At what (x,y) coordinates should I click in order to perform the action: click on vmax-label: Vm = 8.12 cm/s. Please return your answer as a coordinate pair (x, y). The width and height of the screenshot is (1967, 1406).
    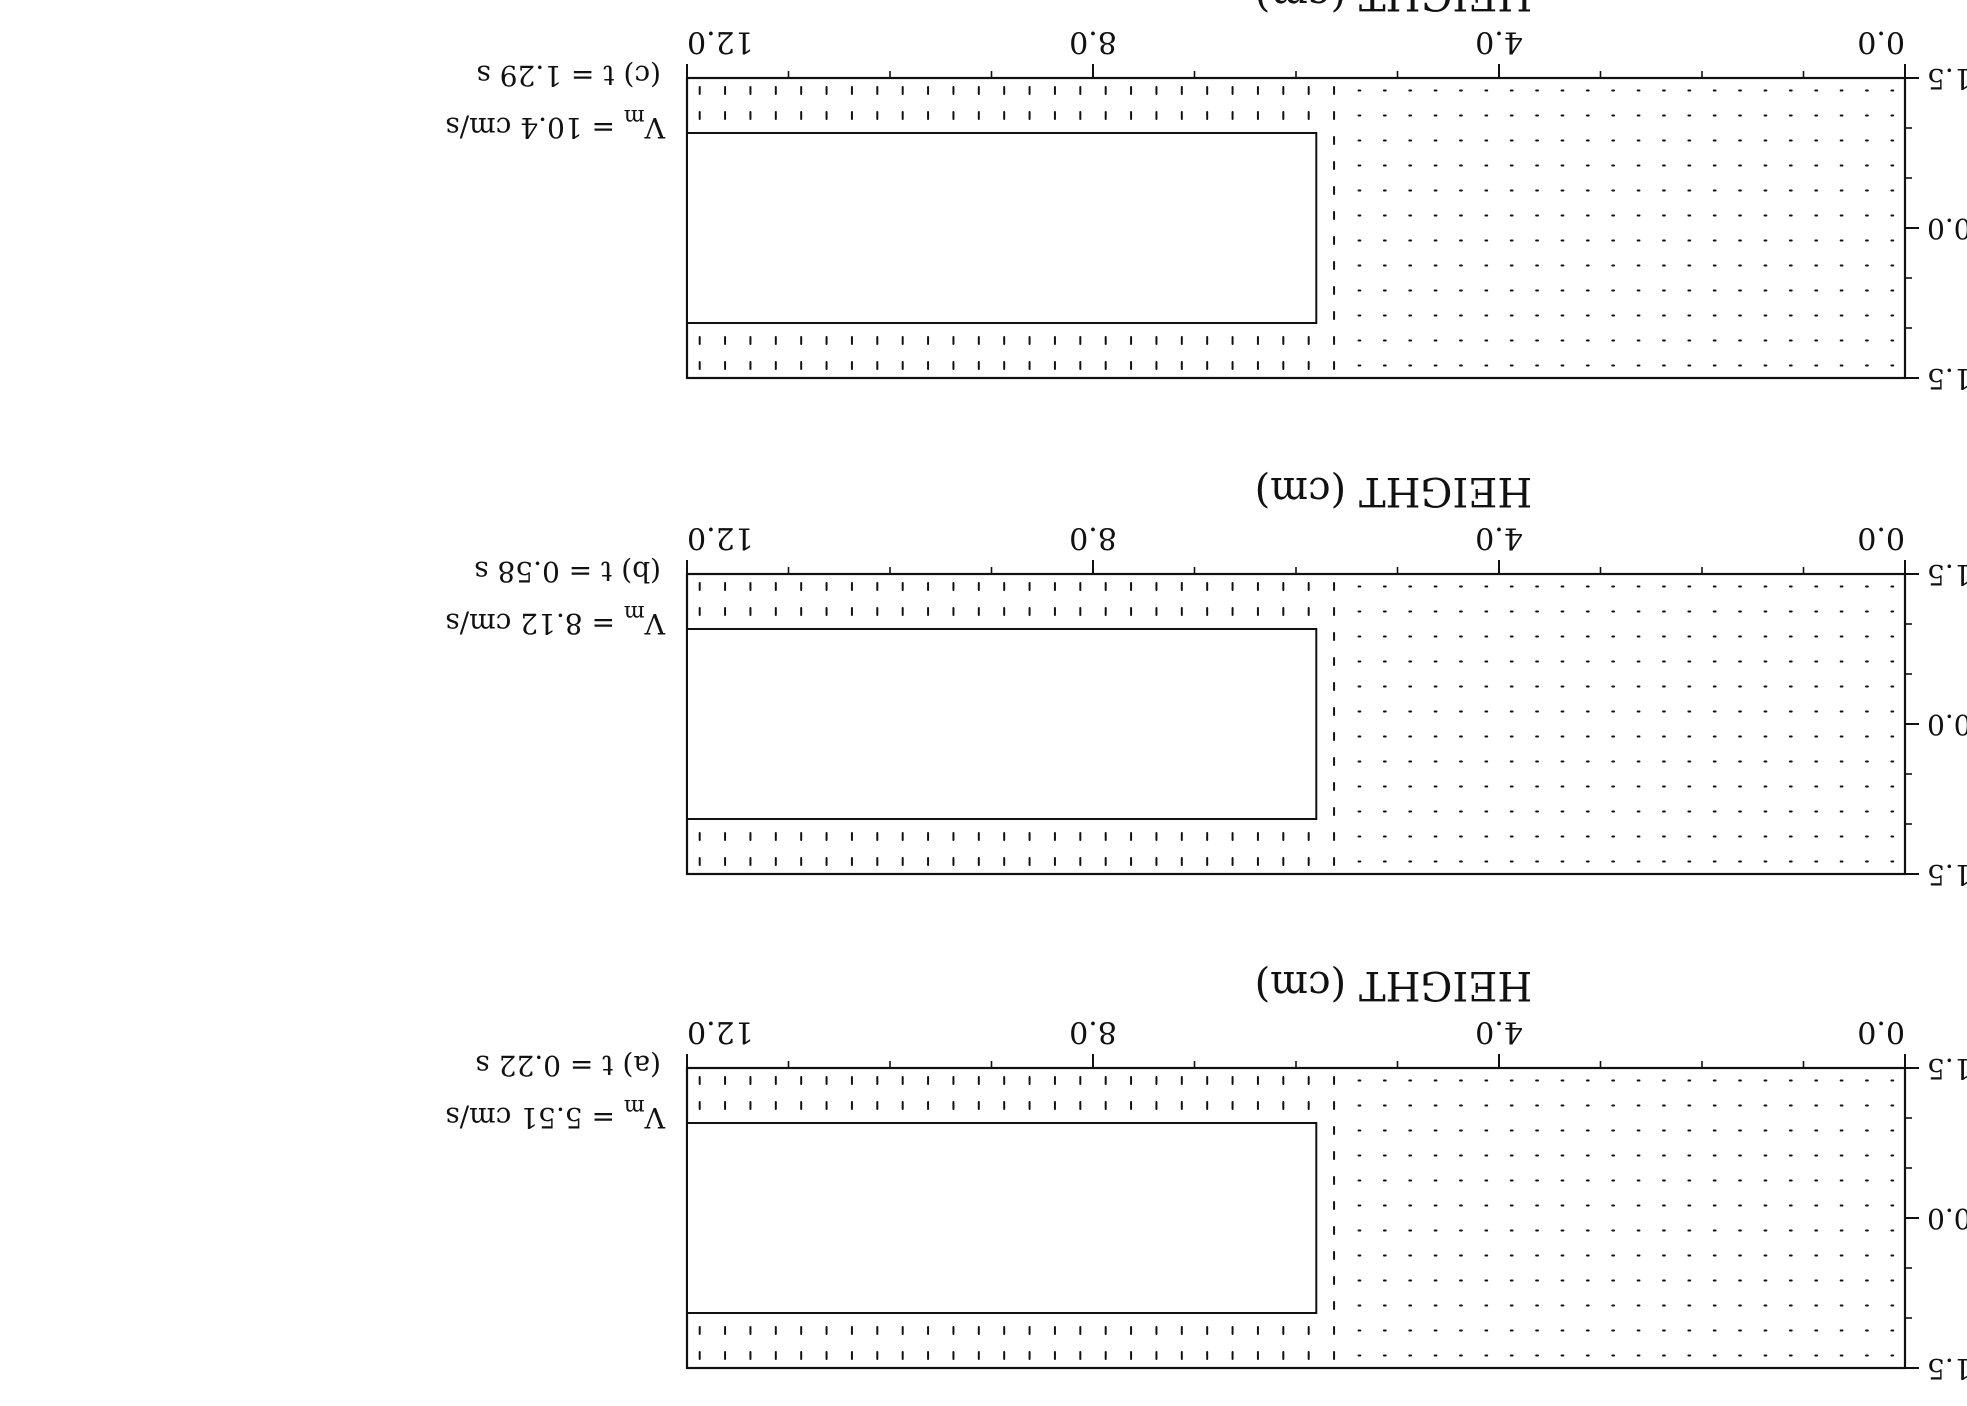
    Looking at the image, I should click on (555, 620).